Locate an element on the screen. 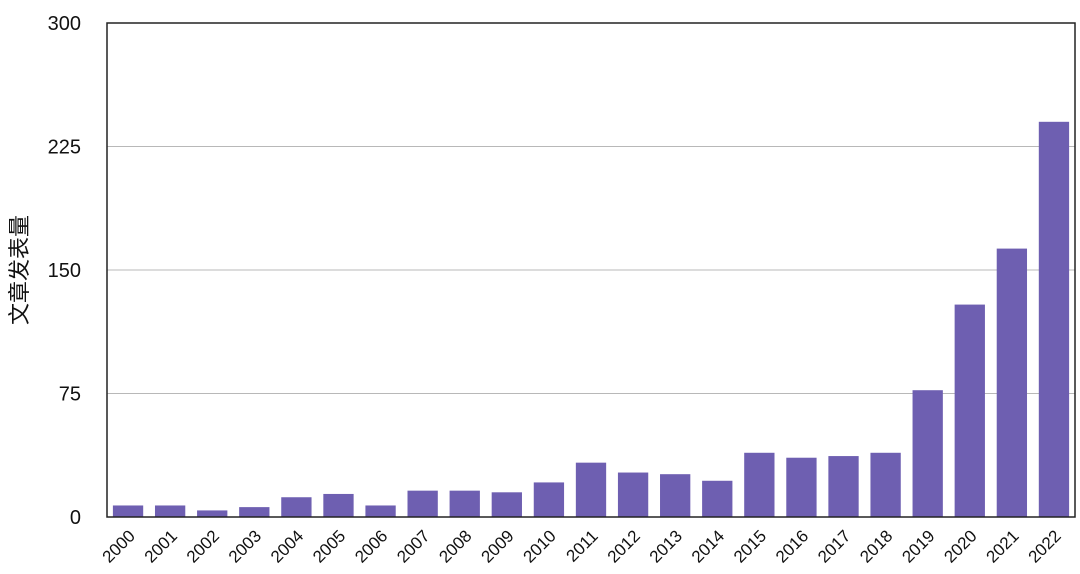 This screenshot has height=574, width=1080. x-tick-label: 2012 is located at coordinates (624, 546).